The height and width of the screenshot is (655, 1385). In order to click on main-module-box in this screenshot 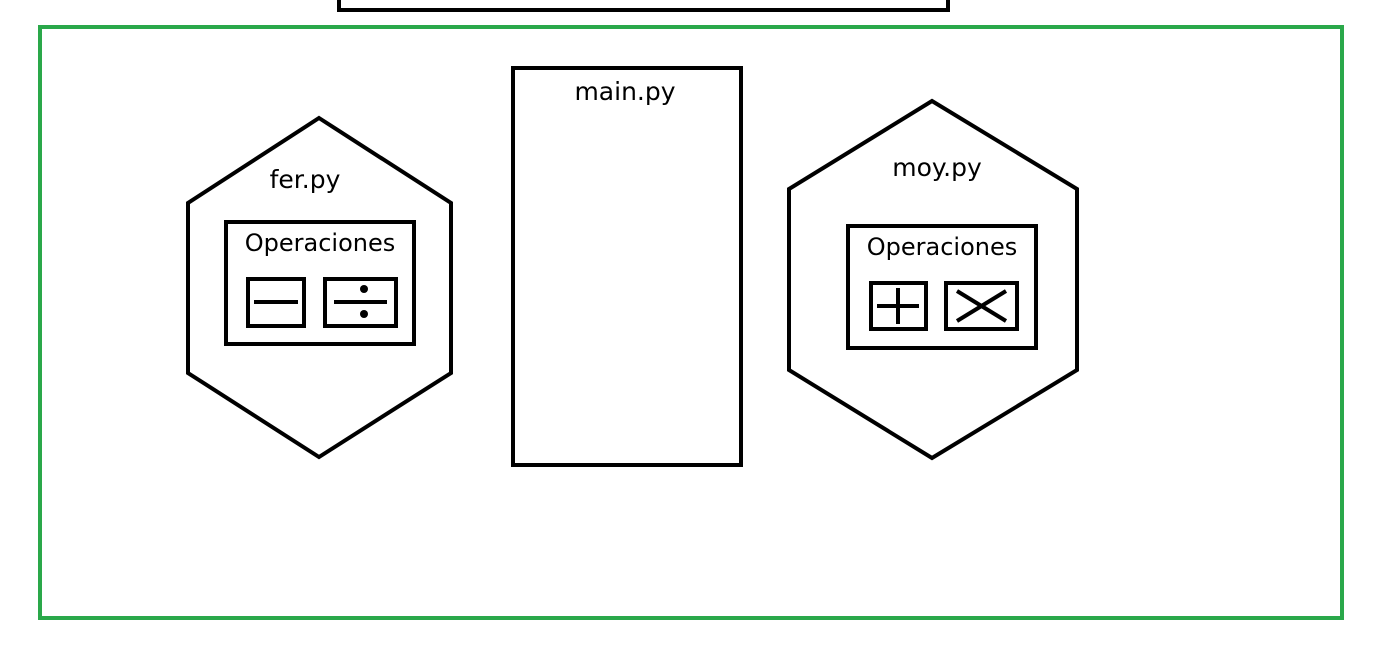, I will do `click(627, 266)`.